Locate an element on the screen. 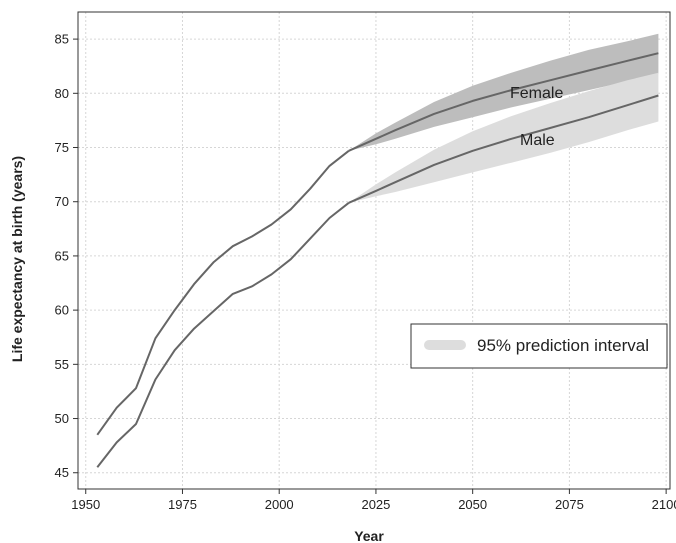 The height and width of the screenshot is (543, 676). x-tick-label: 2100 is located at coordinates (664, 504).